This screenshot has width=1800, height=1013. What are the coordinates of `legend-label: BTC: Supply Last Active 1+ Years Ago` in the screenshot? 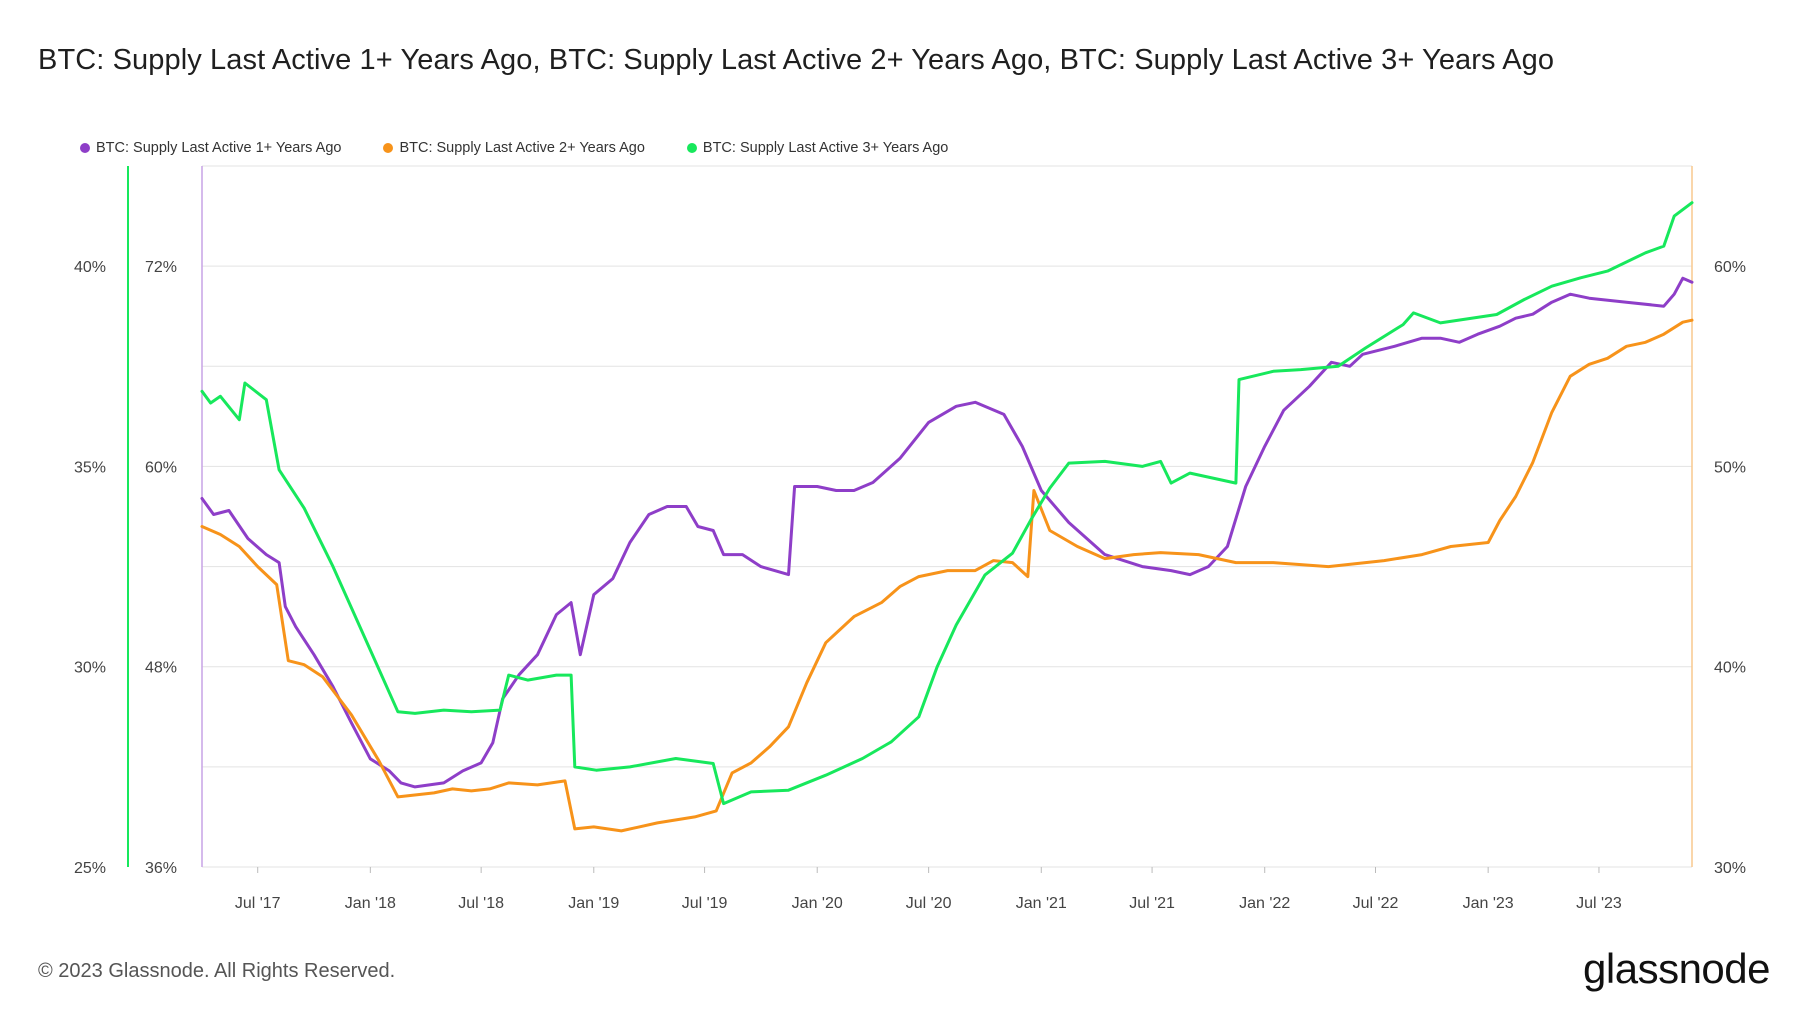 It's located at (219, 148).